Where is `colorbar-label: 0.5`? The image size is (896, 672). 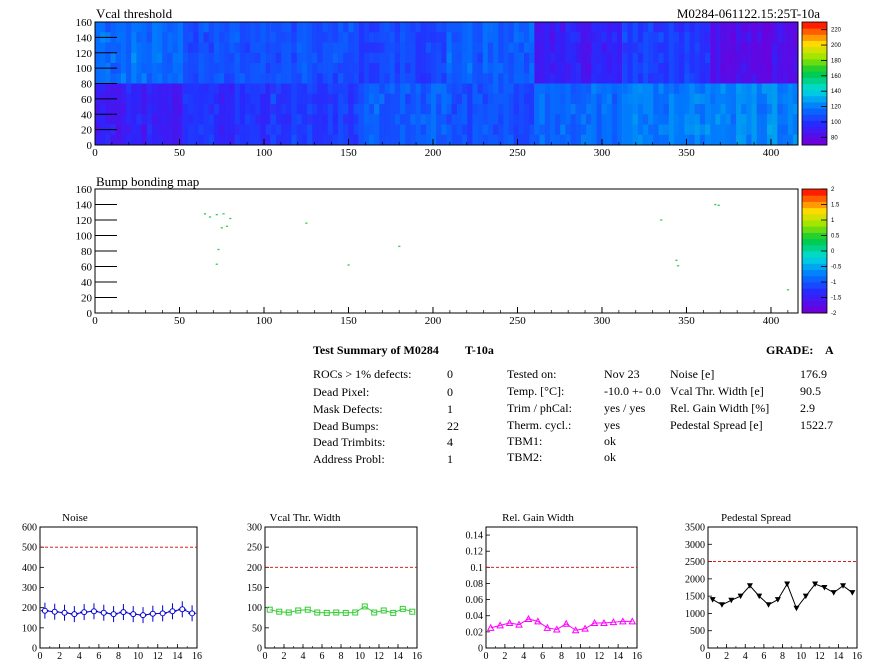 colorbar-label: 0.5 is located at coordinates (835, 237).